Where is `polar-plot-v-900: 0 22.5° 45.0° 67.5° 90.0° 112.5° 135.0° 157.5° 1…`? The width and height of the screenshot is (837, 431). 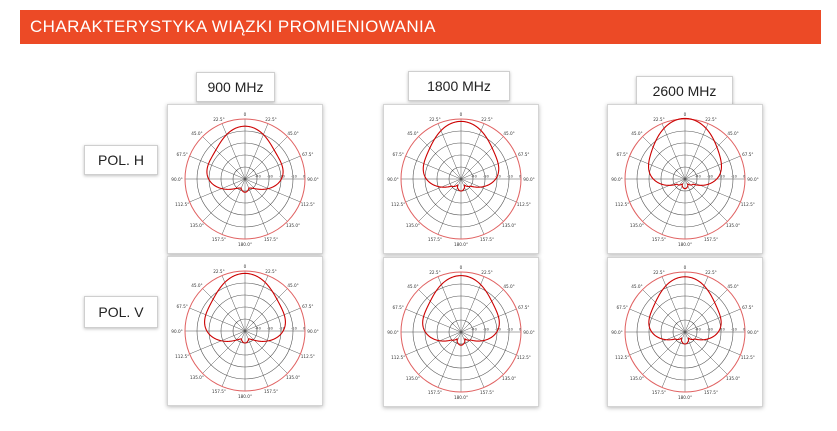
polar-plot-v-900: 0 22.5° 45.0° 67.5° 90.0° 112.5° 135.0° 157.5° 1… is located at coordinates (245, 331).